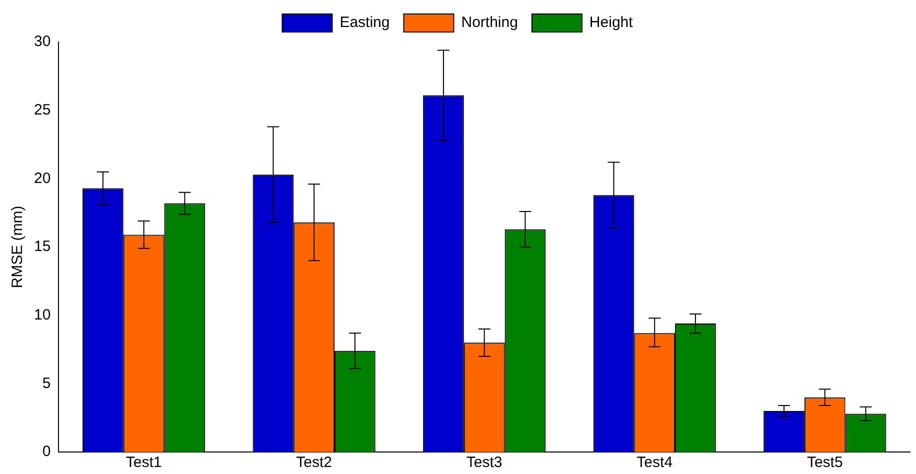  Describe the element at coordinates (17, 247) in the screenshot. I see `y-axis-title: RMSE (mm)` at that location.